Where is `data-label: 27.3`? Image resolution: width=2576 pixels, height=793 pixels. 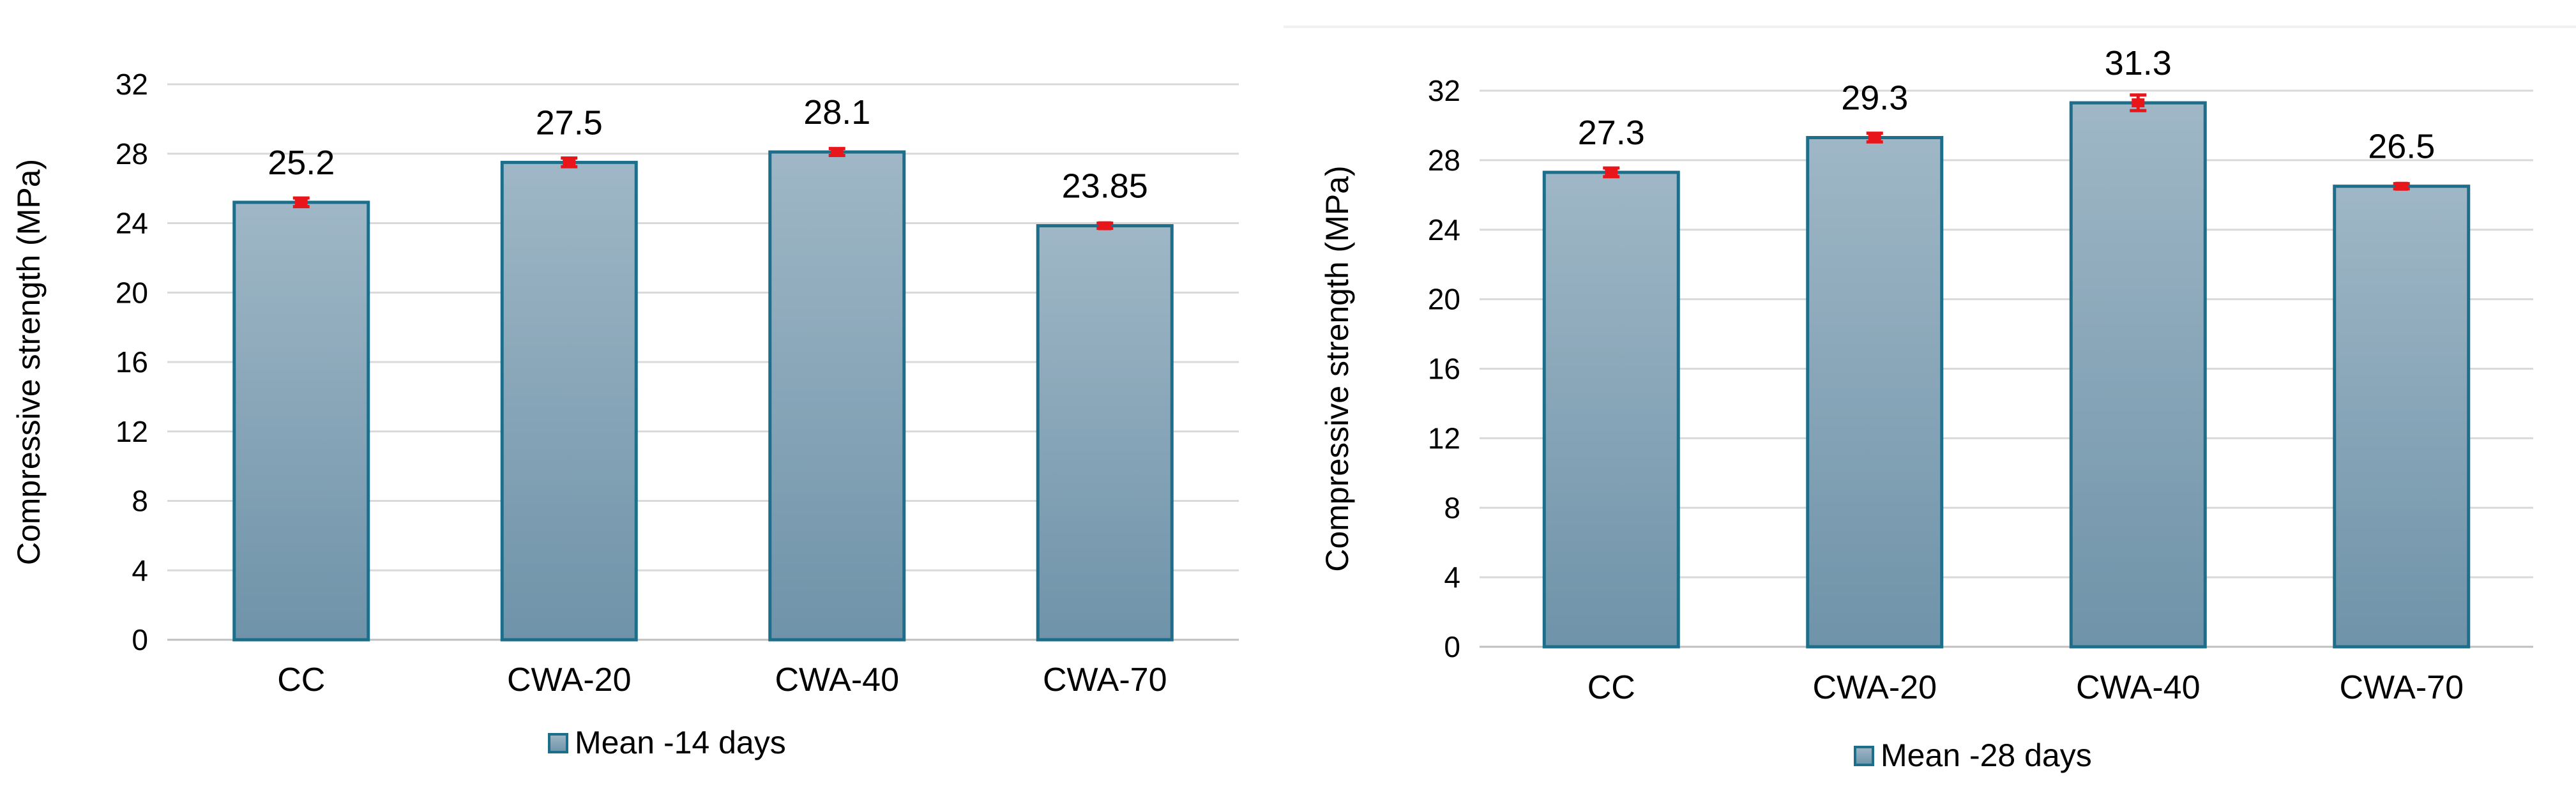 data-label: 27.3 is located at coordinates (1612, 133).